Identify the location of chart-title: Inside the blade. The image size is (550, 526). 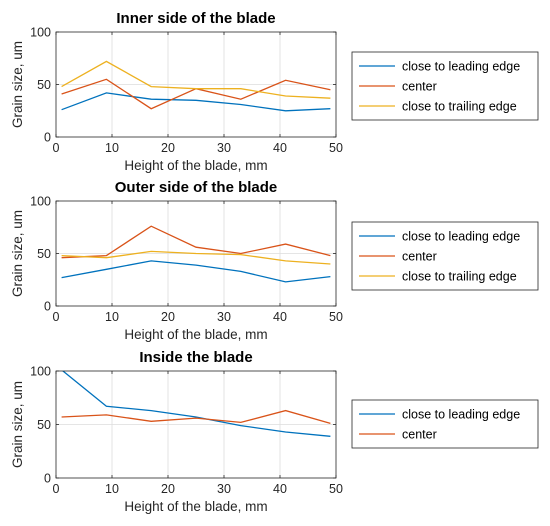
(195, 357).